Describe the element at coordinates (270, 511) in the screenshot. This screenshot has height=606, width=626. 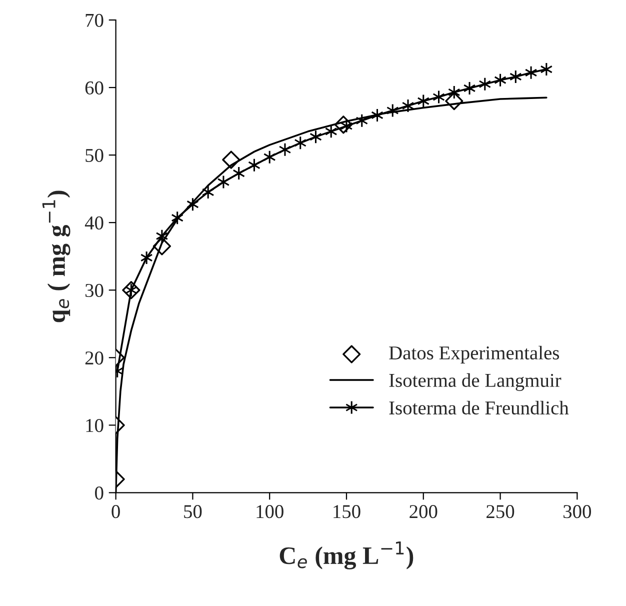
I see `x-tick-label: 100` at that location.